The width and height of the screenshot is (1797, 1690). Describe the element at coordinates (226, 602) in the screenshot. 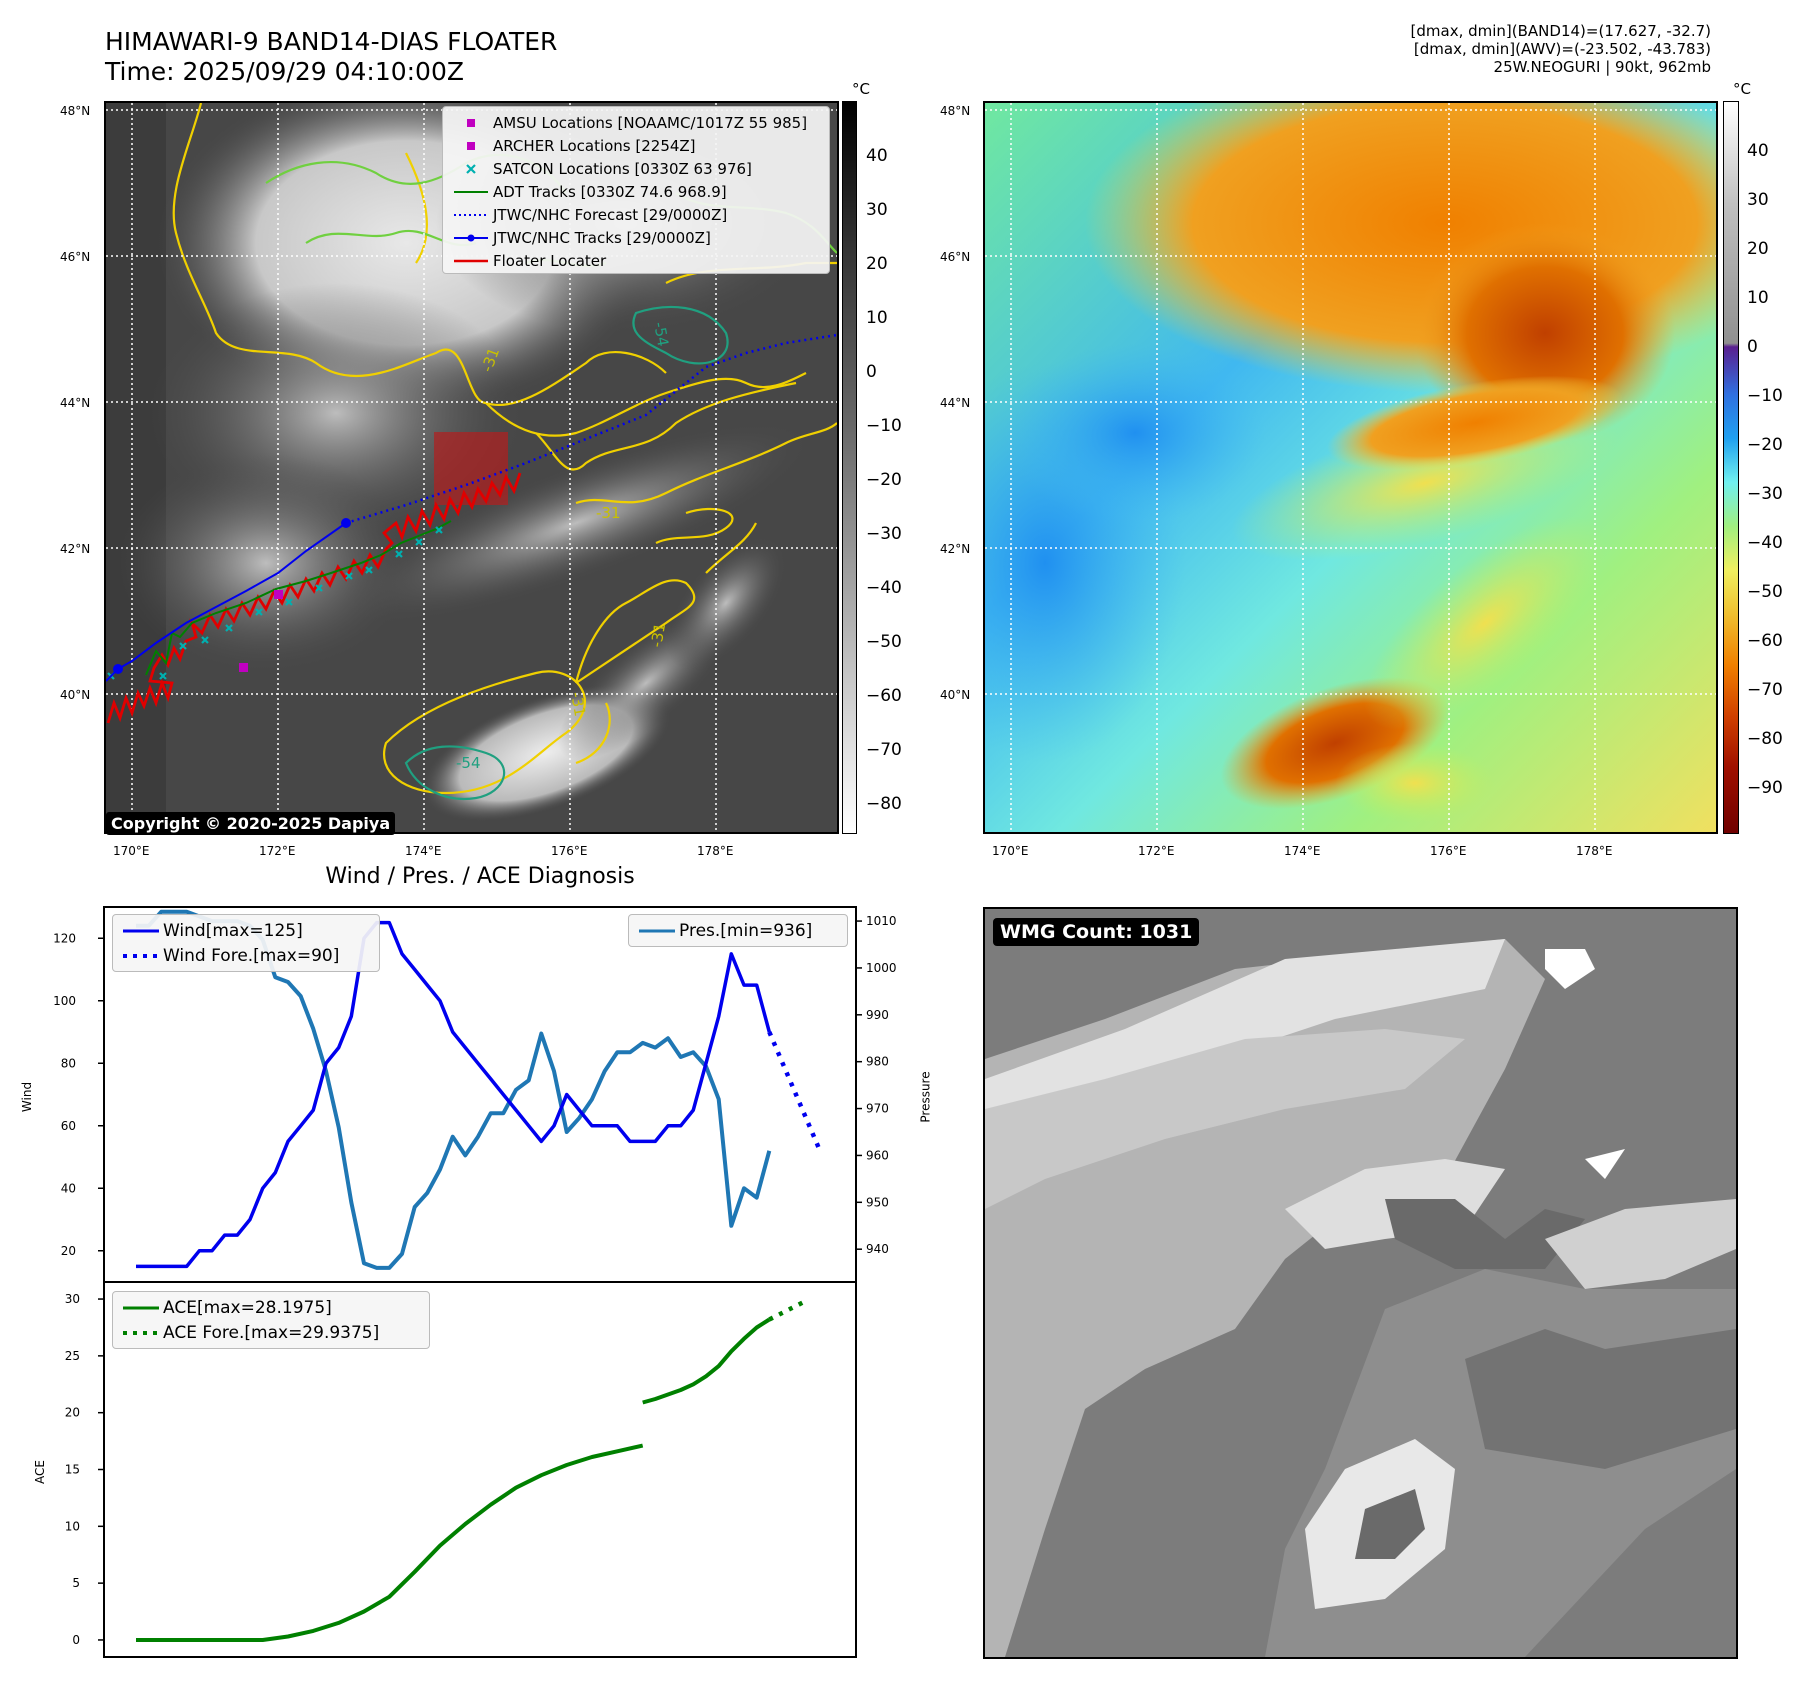

I see `jtwc-track` at that location.